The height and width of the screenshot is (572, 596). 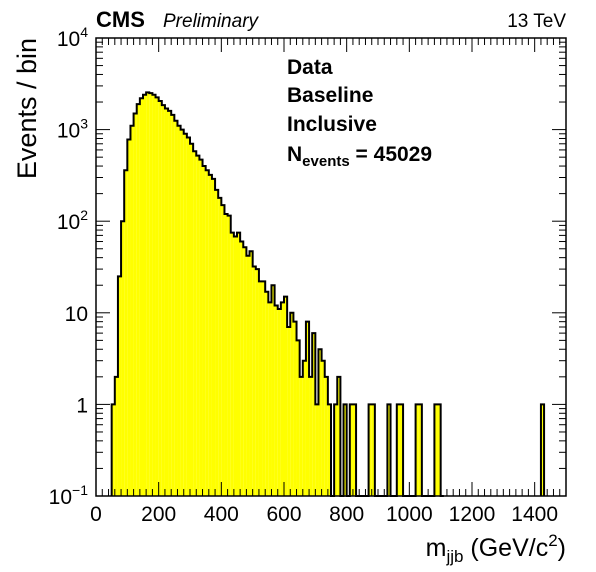 What do you see at coordinates (505, 548) in the screenshot?
I see `x-axis-title-unit: (GeV/c` at bounding box center [505, 548].